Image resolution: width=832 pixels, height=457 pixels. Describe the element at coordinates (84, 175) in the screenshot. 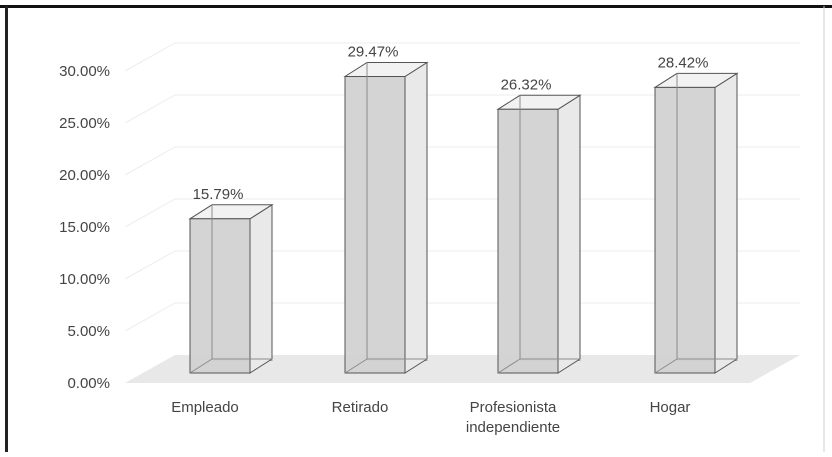

I see `y-tick-label: 20.00%` at that location.